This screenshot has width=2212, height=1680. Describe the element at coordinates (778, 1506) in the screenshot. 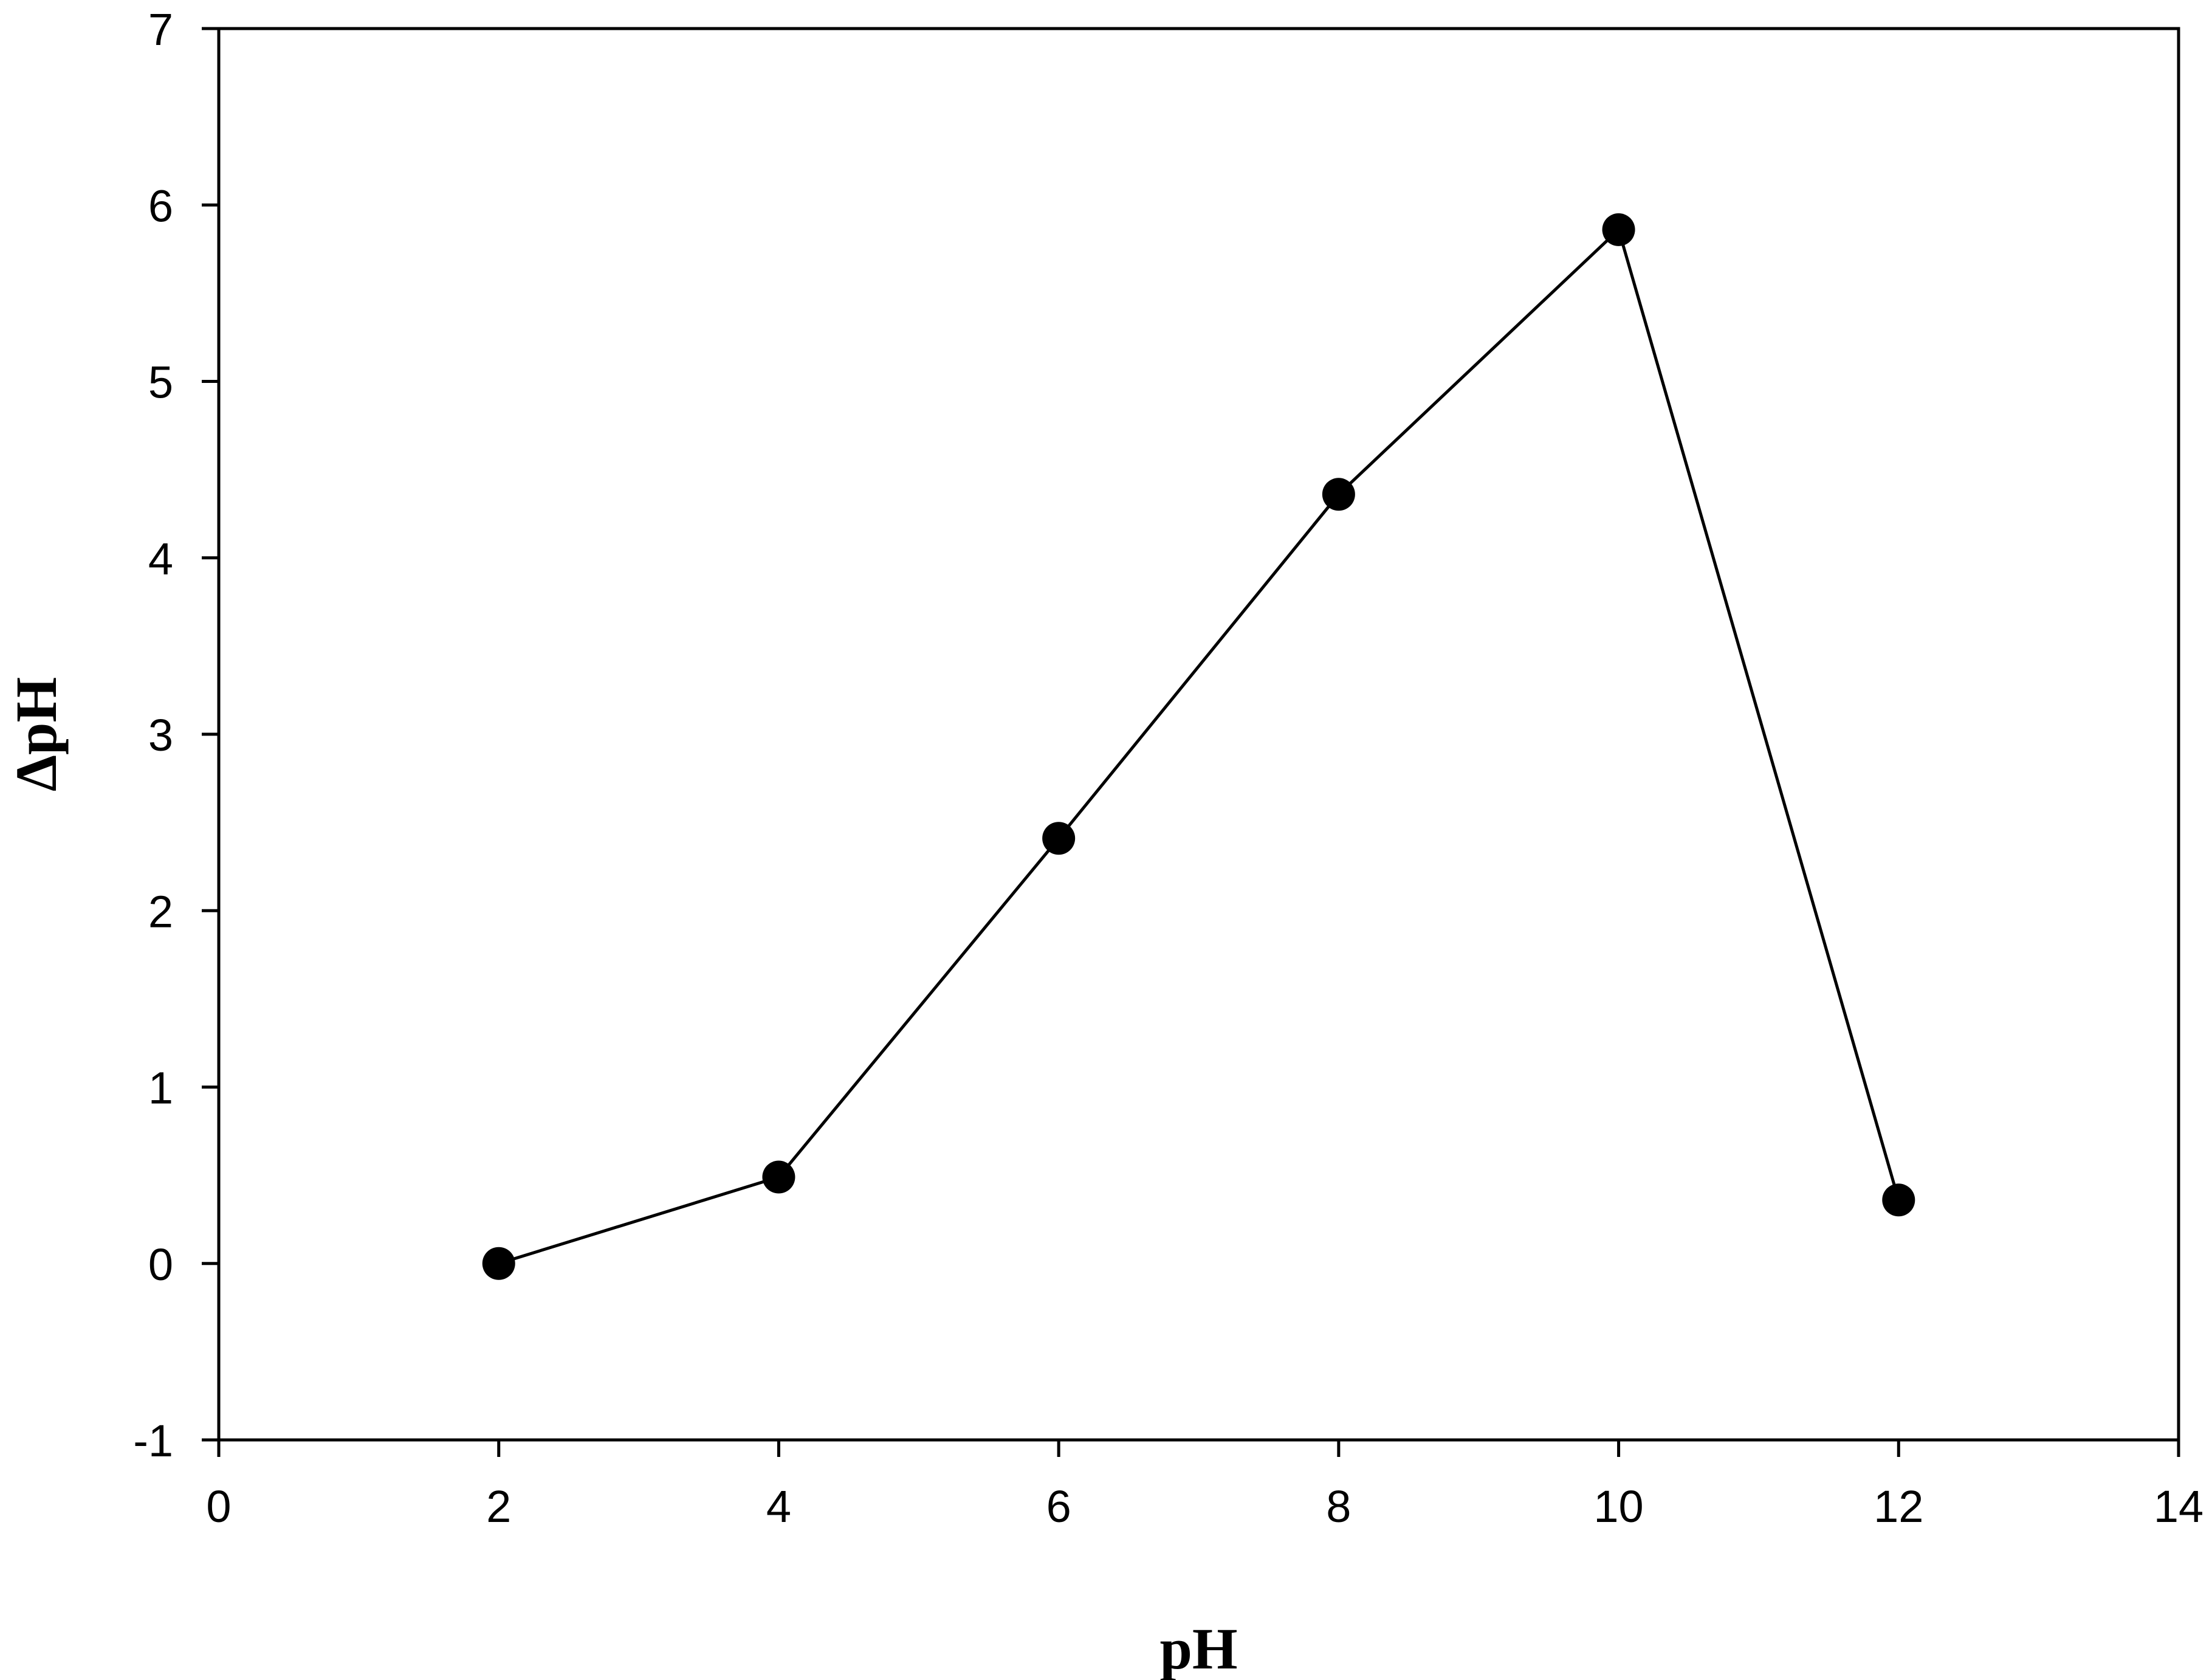

I see `x-tick-label: 4` at that location.